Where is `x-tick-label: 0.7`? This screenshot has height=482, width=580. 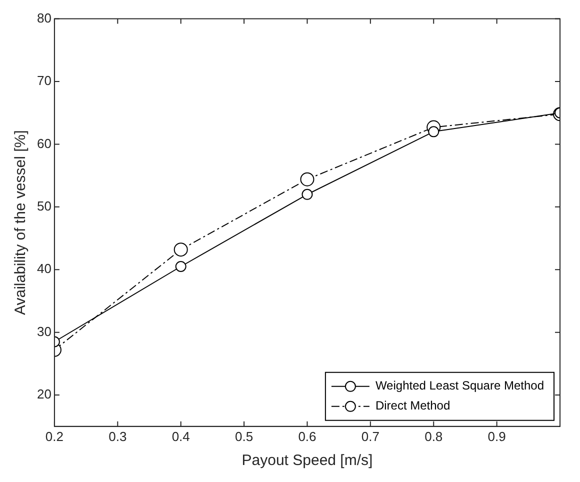 x-tick-label: 0.7 is located at coordinates (370, 436).